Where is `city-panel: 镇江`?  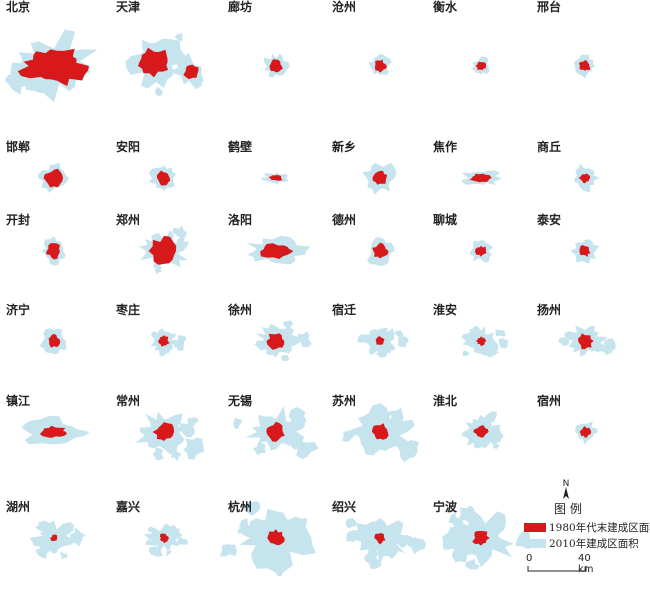 city-panel: 镇江 is located at coordinates (54, 443).